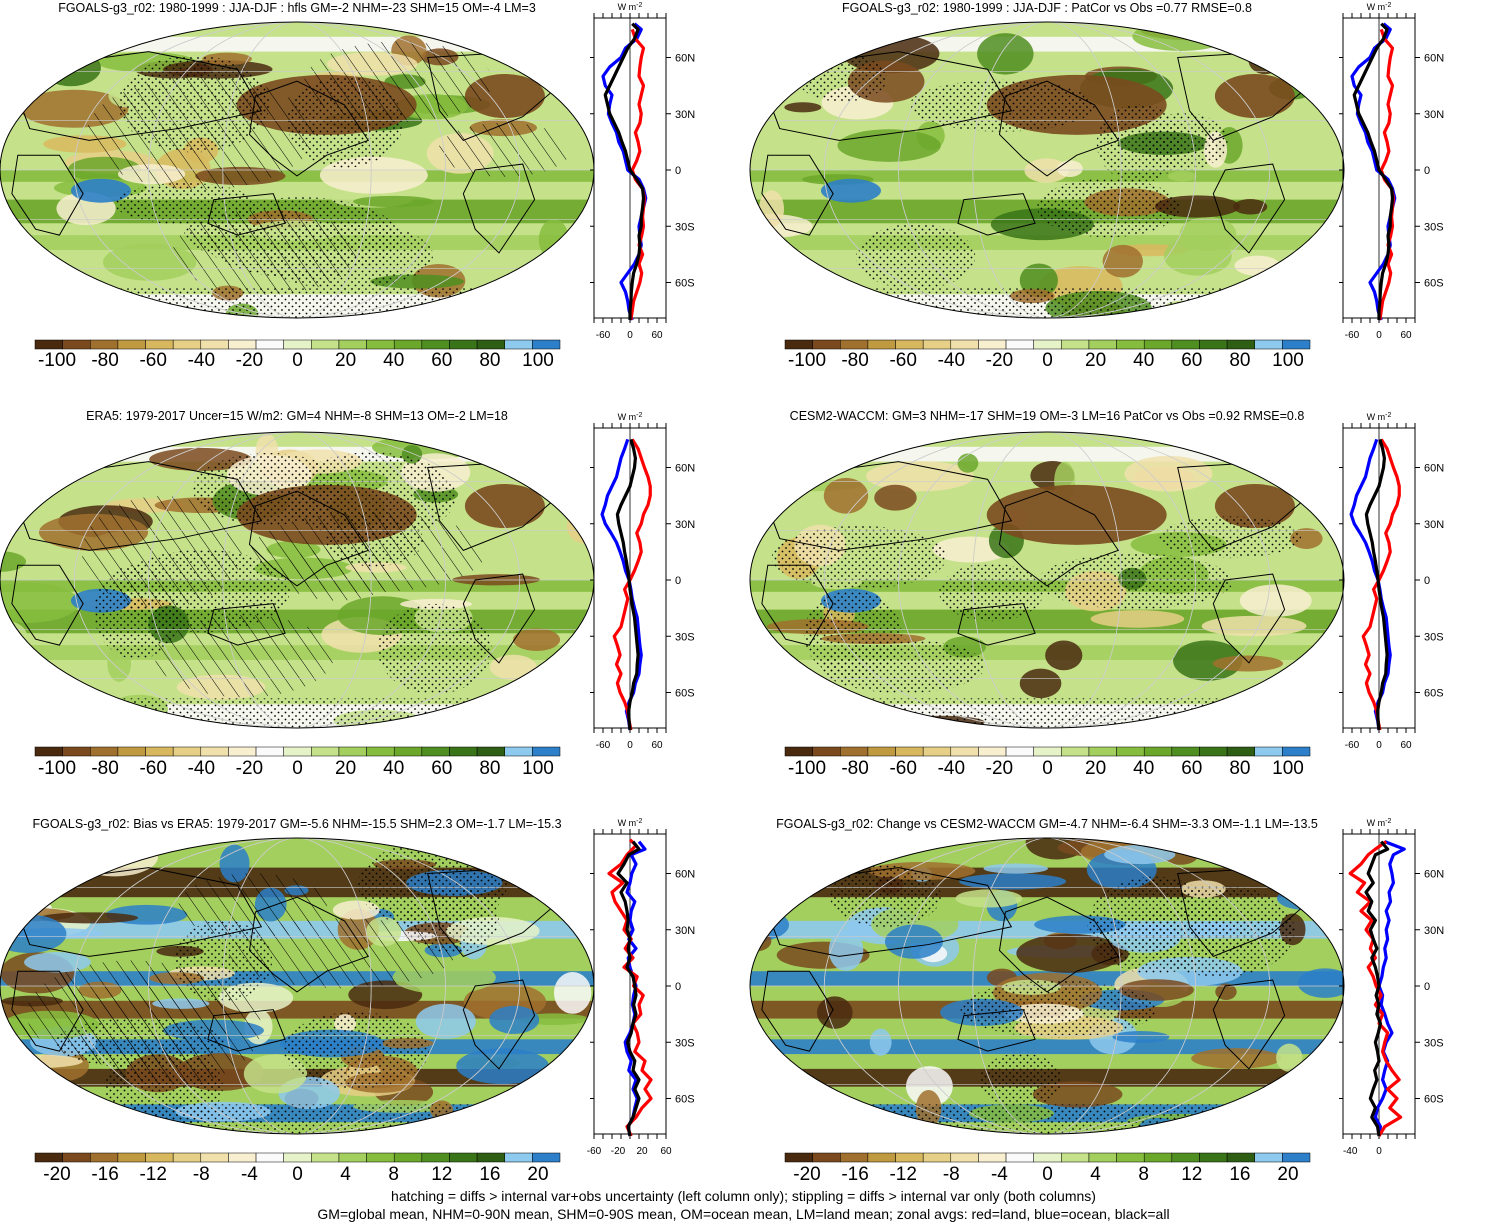 The image size is (1487, 1222). I want to click on zonal-units: W m-2, so click(630, 823).